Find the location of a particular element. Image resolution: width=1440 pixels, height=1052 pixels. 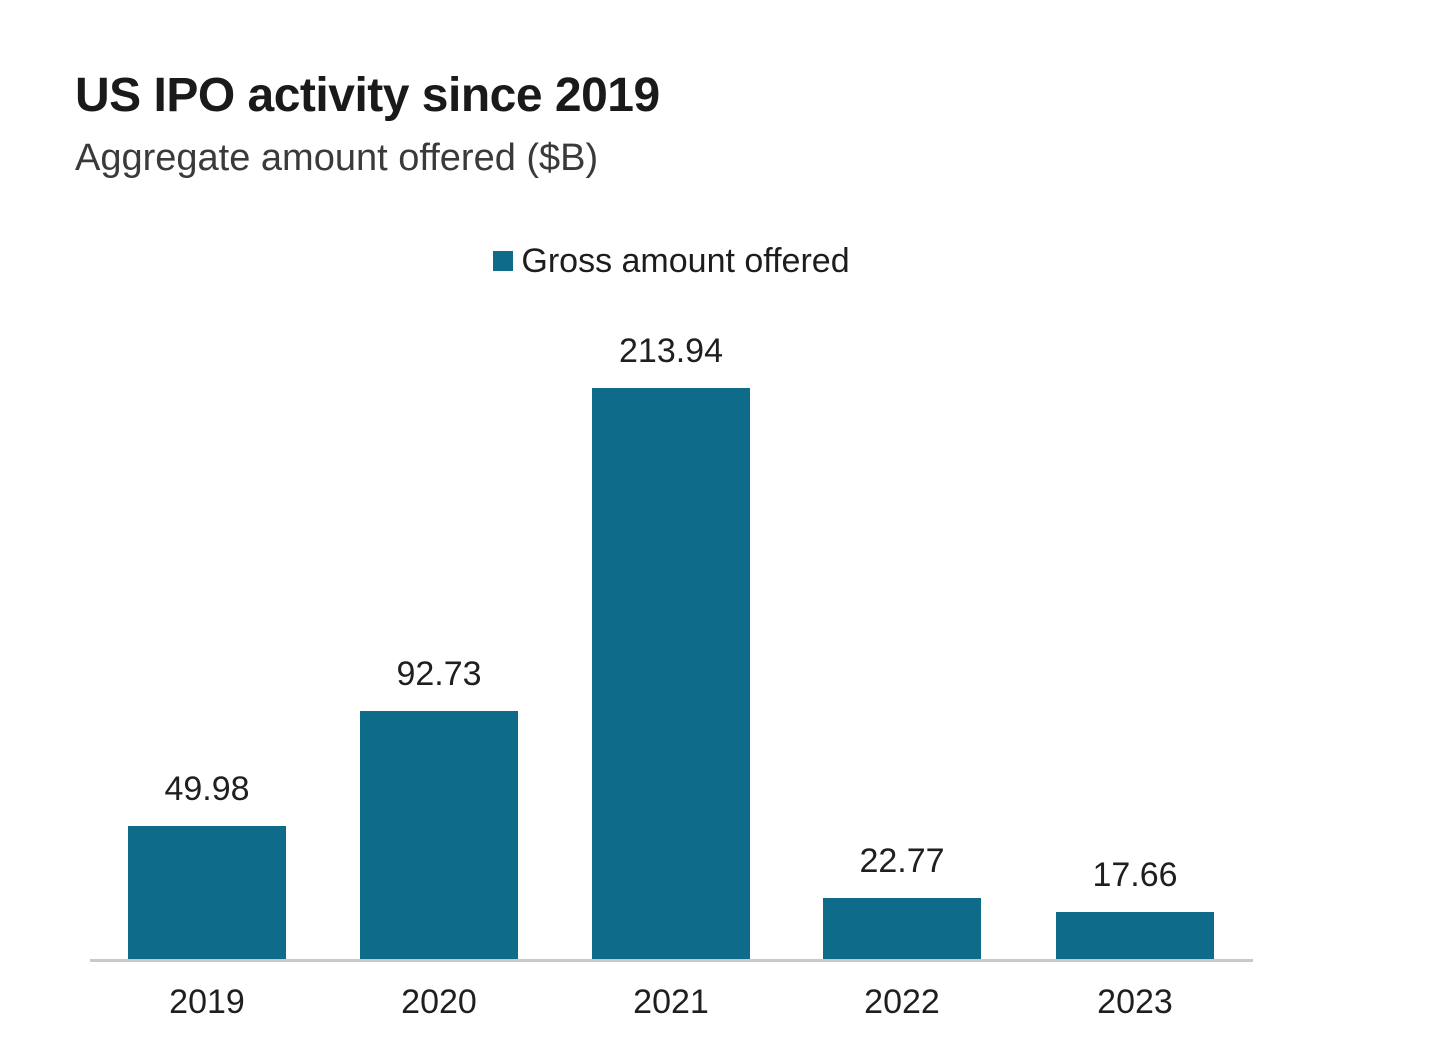

bar-2021 is located at coordinates (671, 673).